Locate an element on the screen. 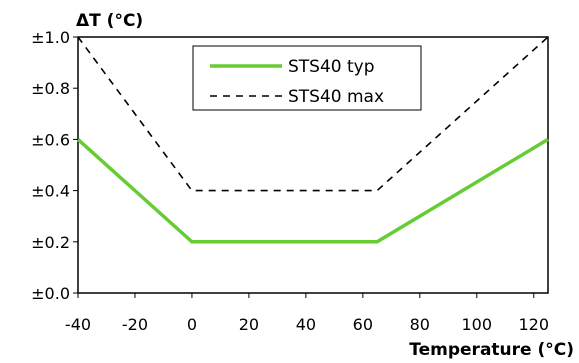  y-tick-label: ±0.6 is located at coordinates (50, 139).